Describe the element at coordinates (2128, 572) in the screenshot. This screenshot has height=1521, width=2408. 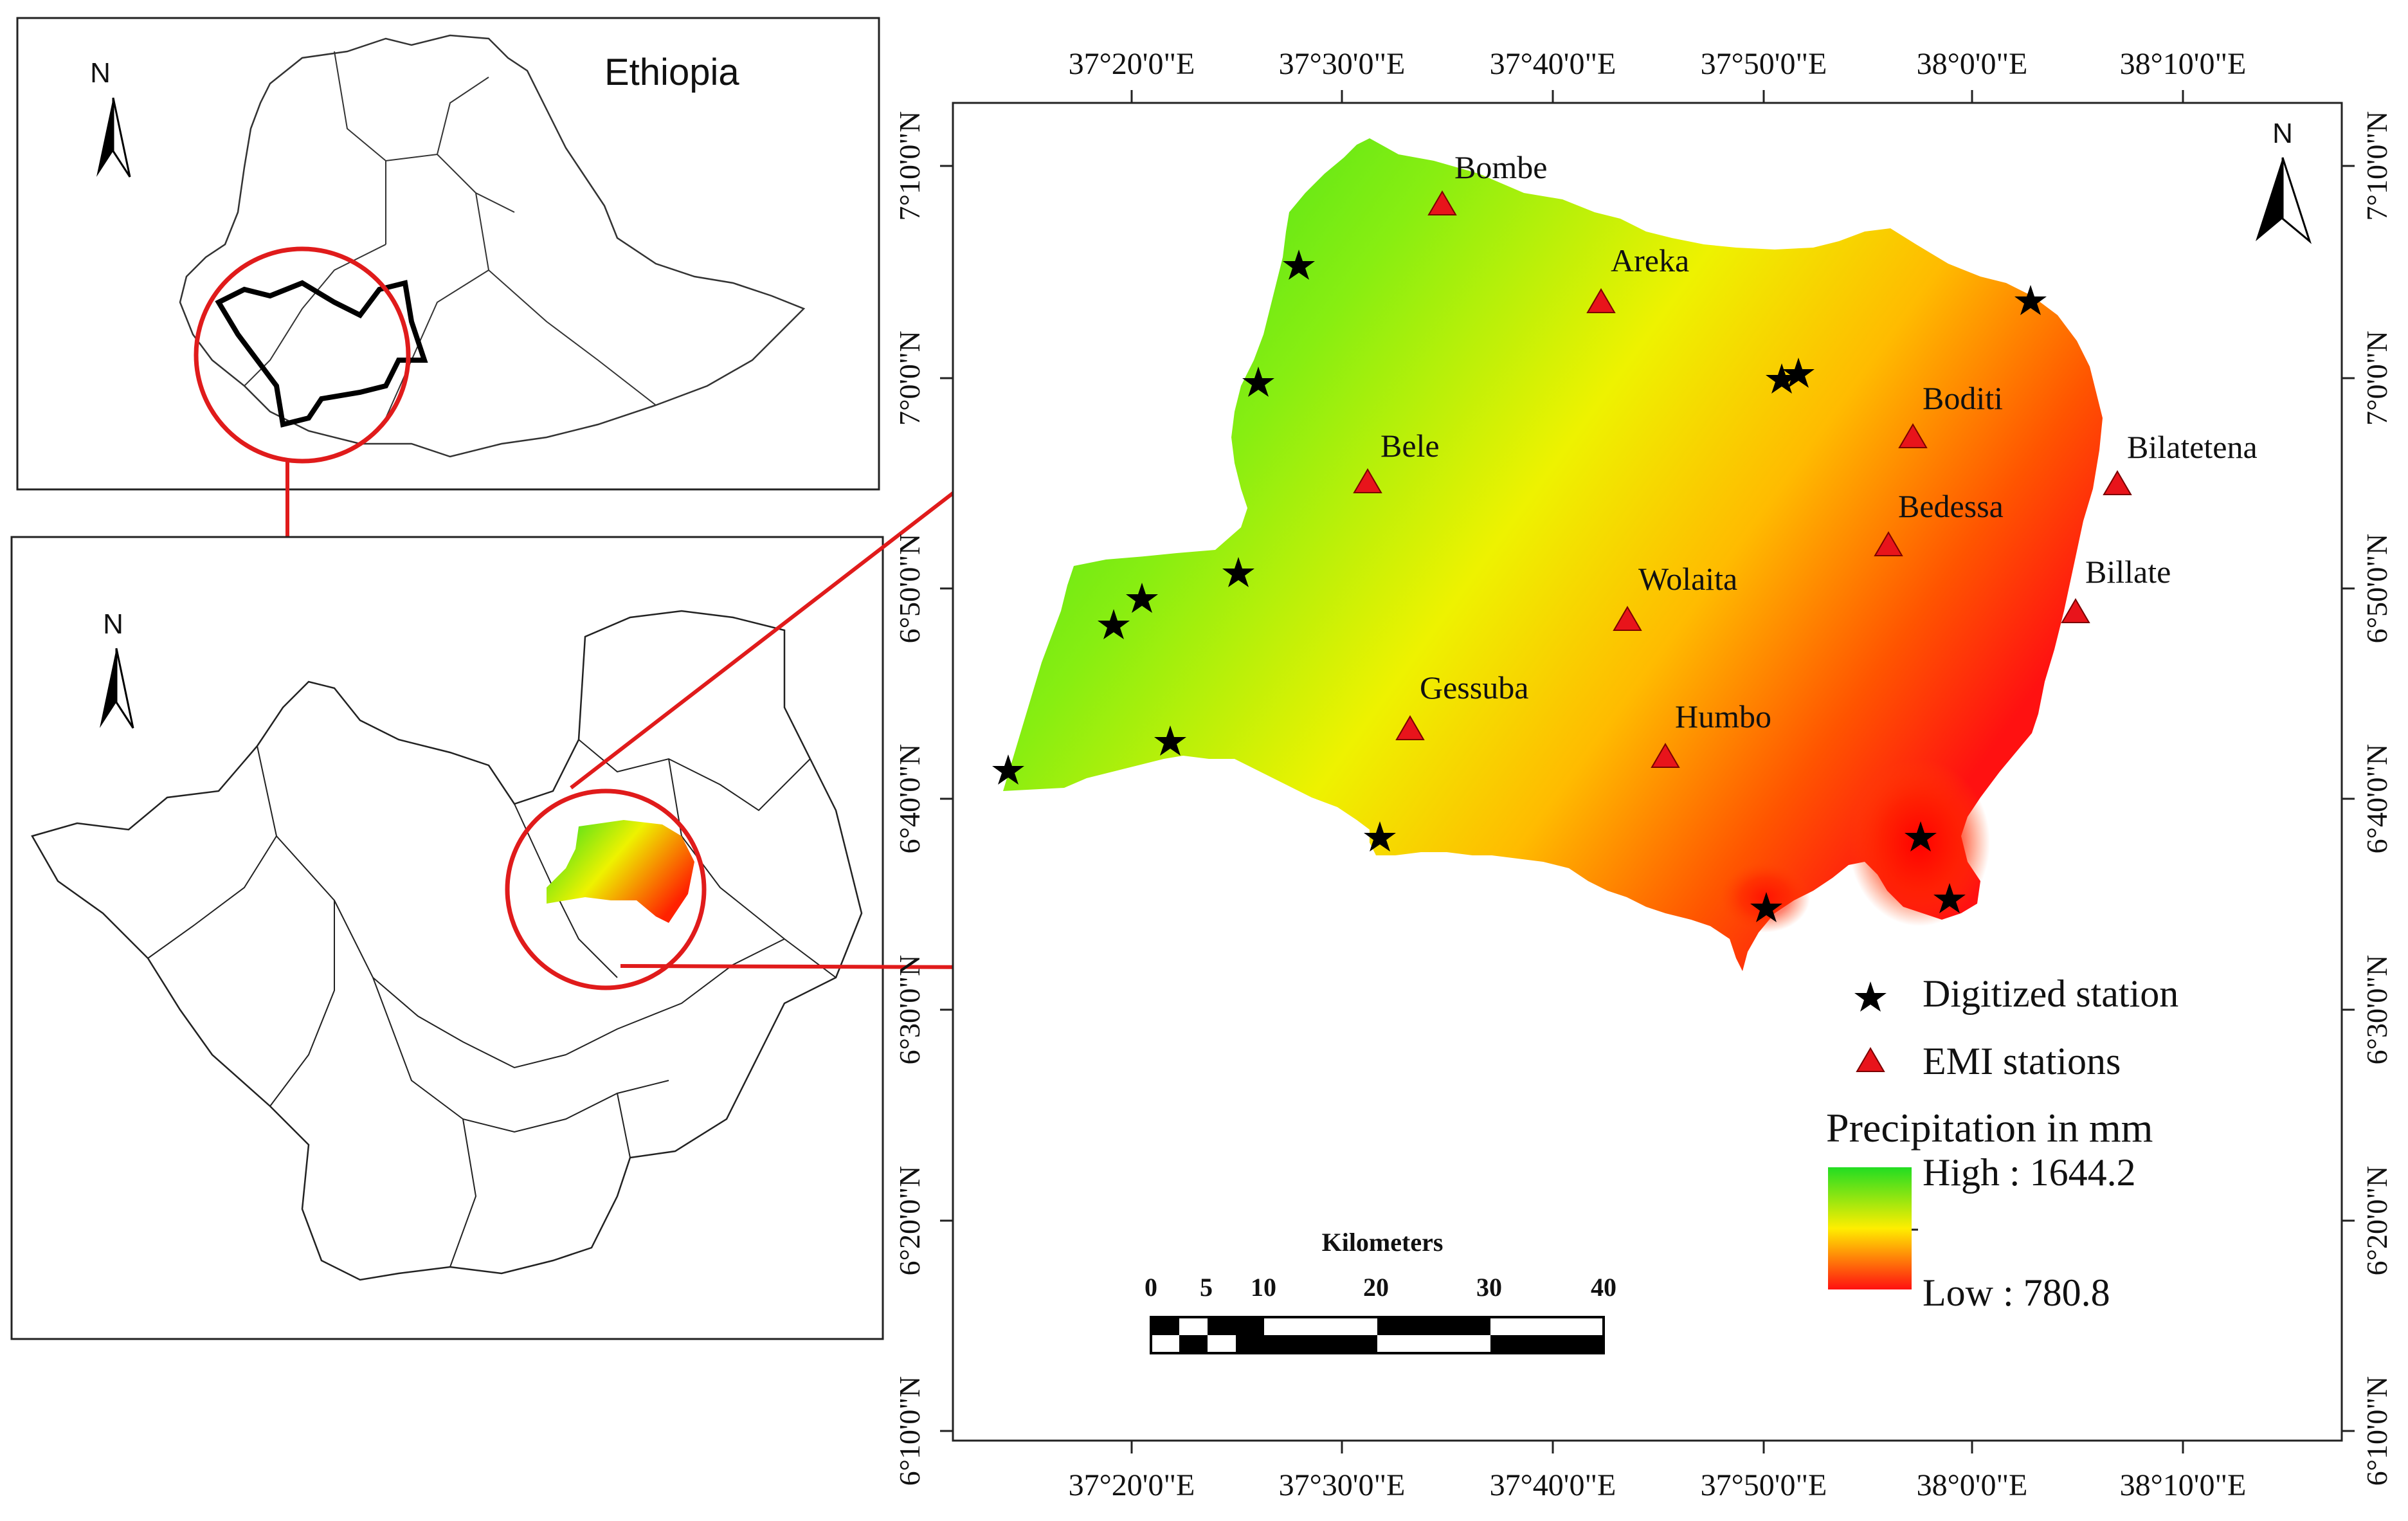
I see `station-label: Billate` at that location.